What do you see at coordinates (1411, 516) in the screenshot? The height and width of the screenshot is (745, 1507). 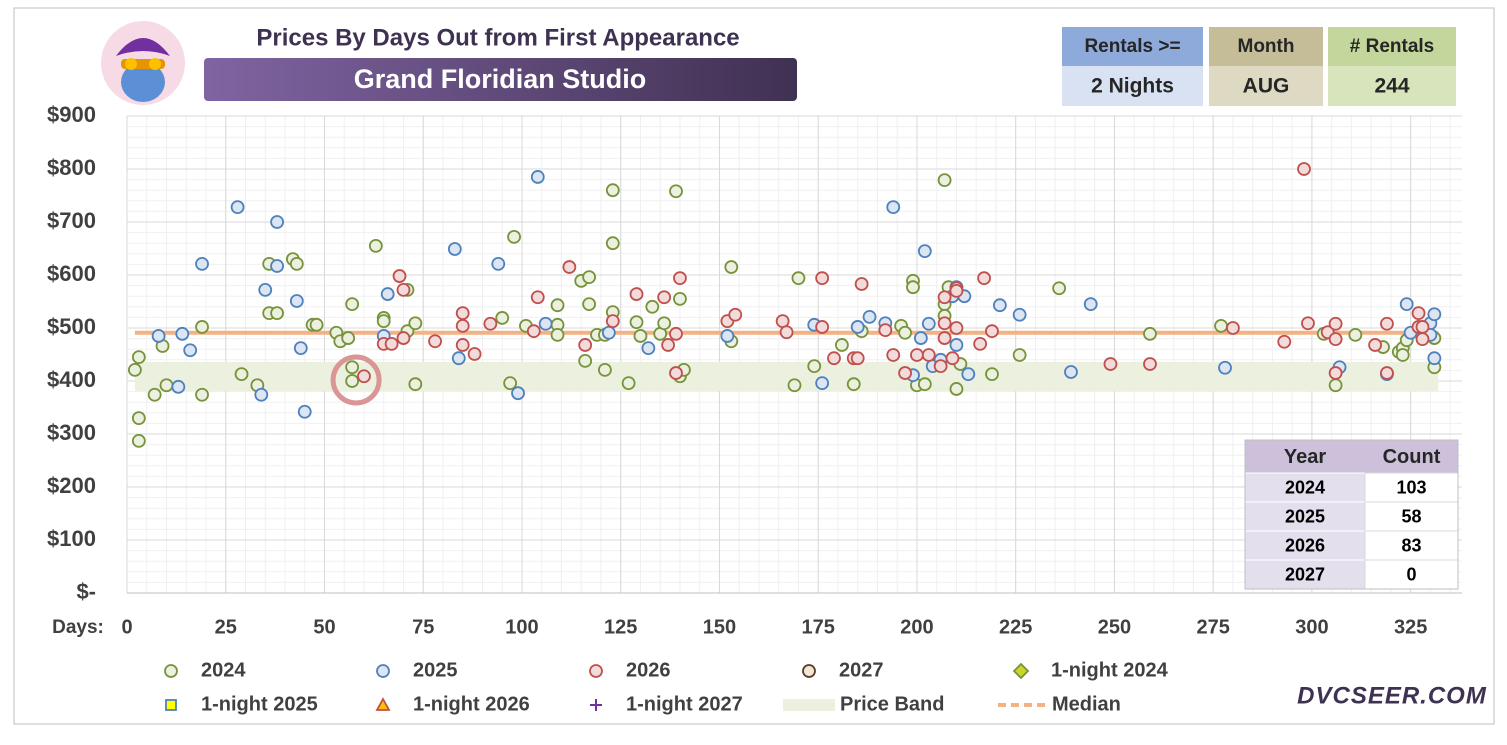 I see `table-cell: 58` at bounding box center [1411, 516].